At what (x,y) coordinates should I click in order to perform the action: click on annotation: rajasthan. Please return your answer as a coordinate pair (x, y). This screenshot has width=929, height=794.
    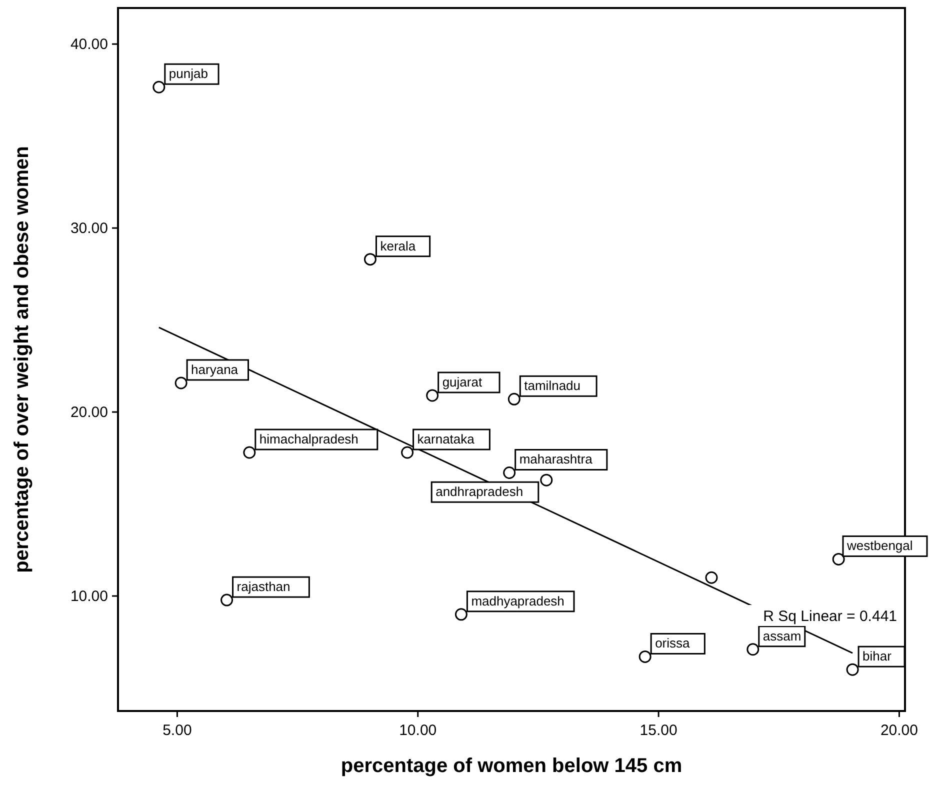
    Looking at the image, I should click on (263, 586).